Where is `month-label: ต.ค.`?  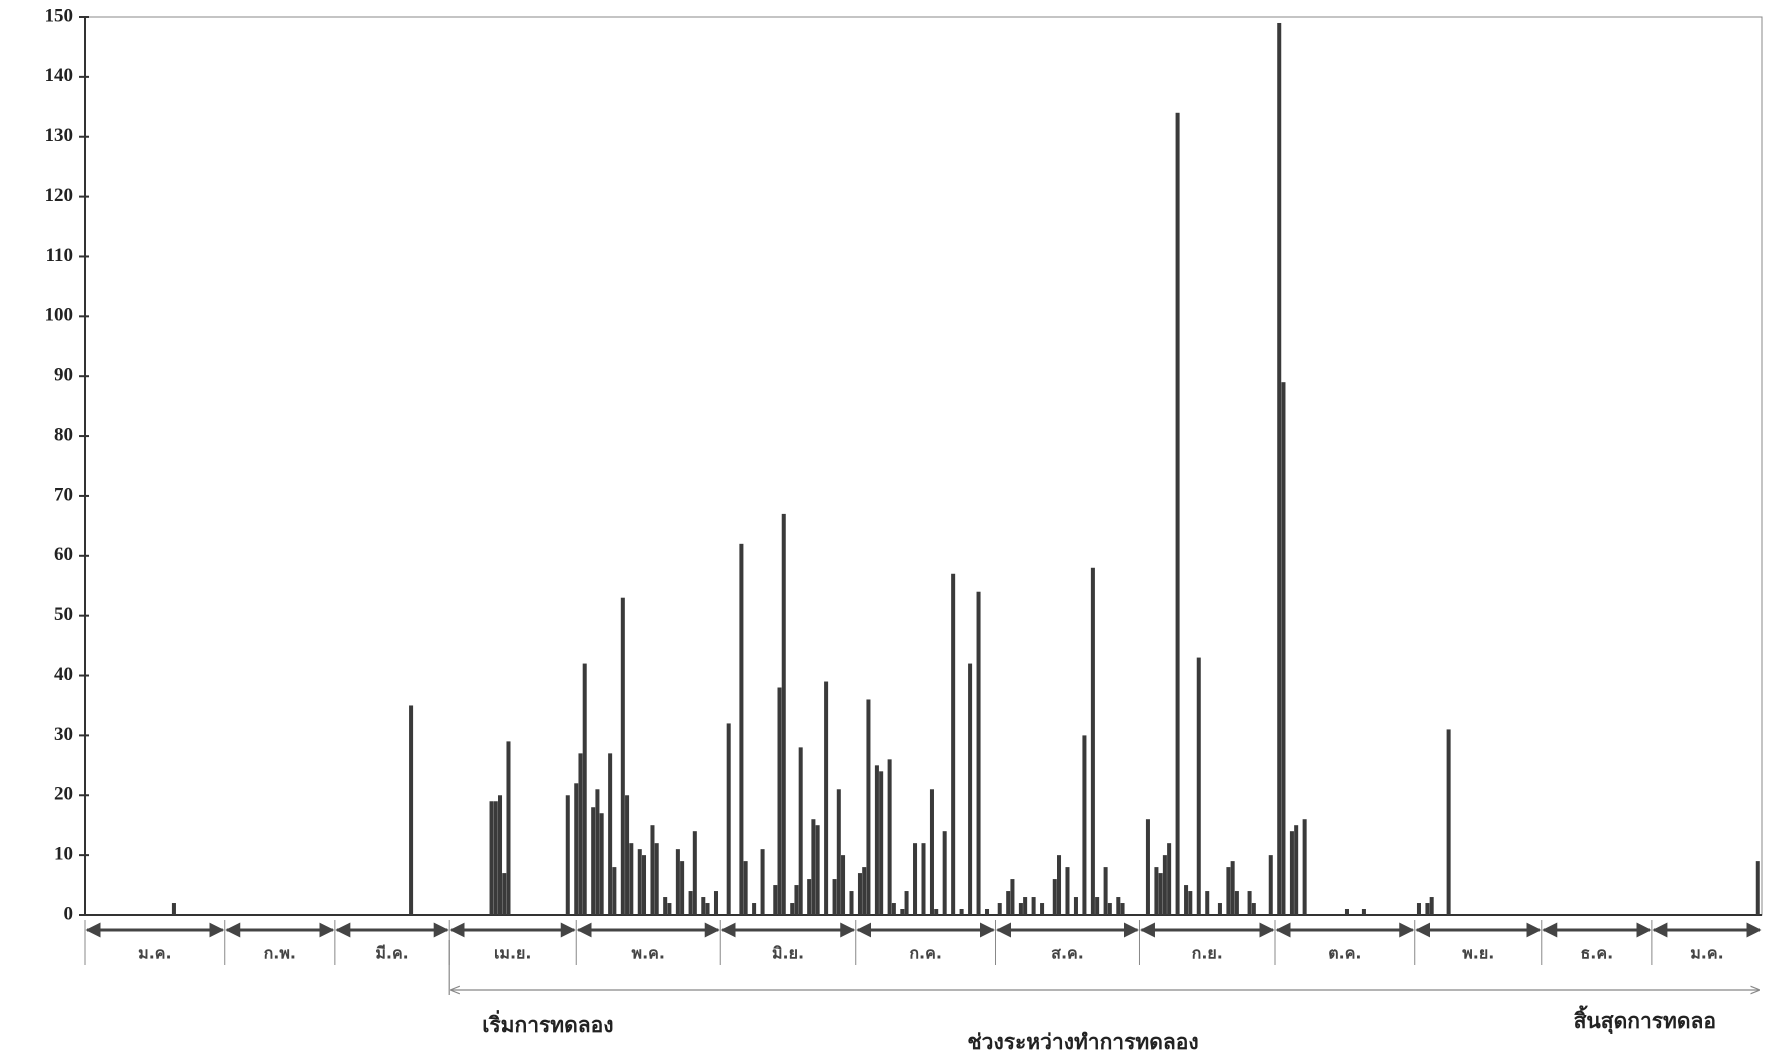
month-label: ต.ค. is located at coordinates (1344, 953).